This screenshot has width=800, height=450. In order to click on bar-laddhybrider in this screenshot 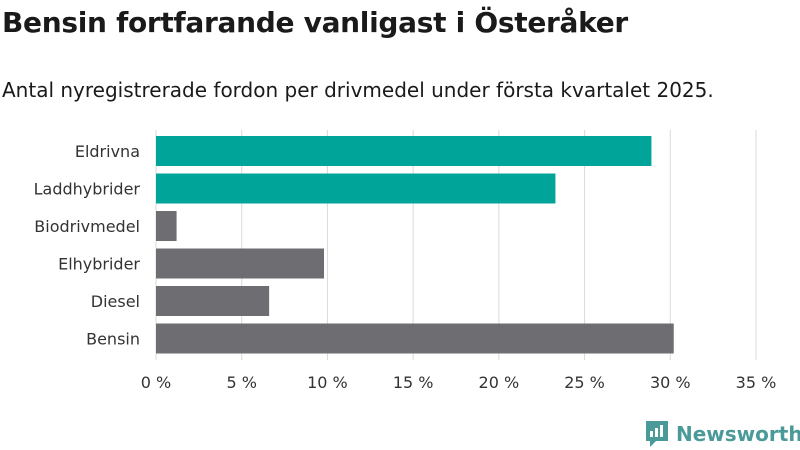, I will do `click(356, 188)`.